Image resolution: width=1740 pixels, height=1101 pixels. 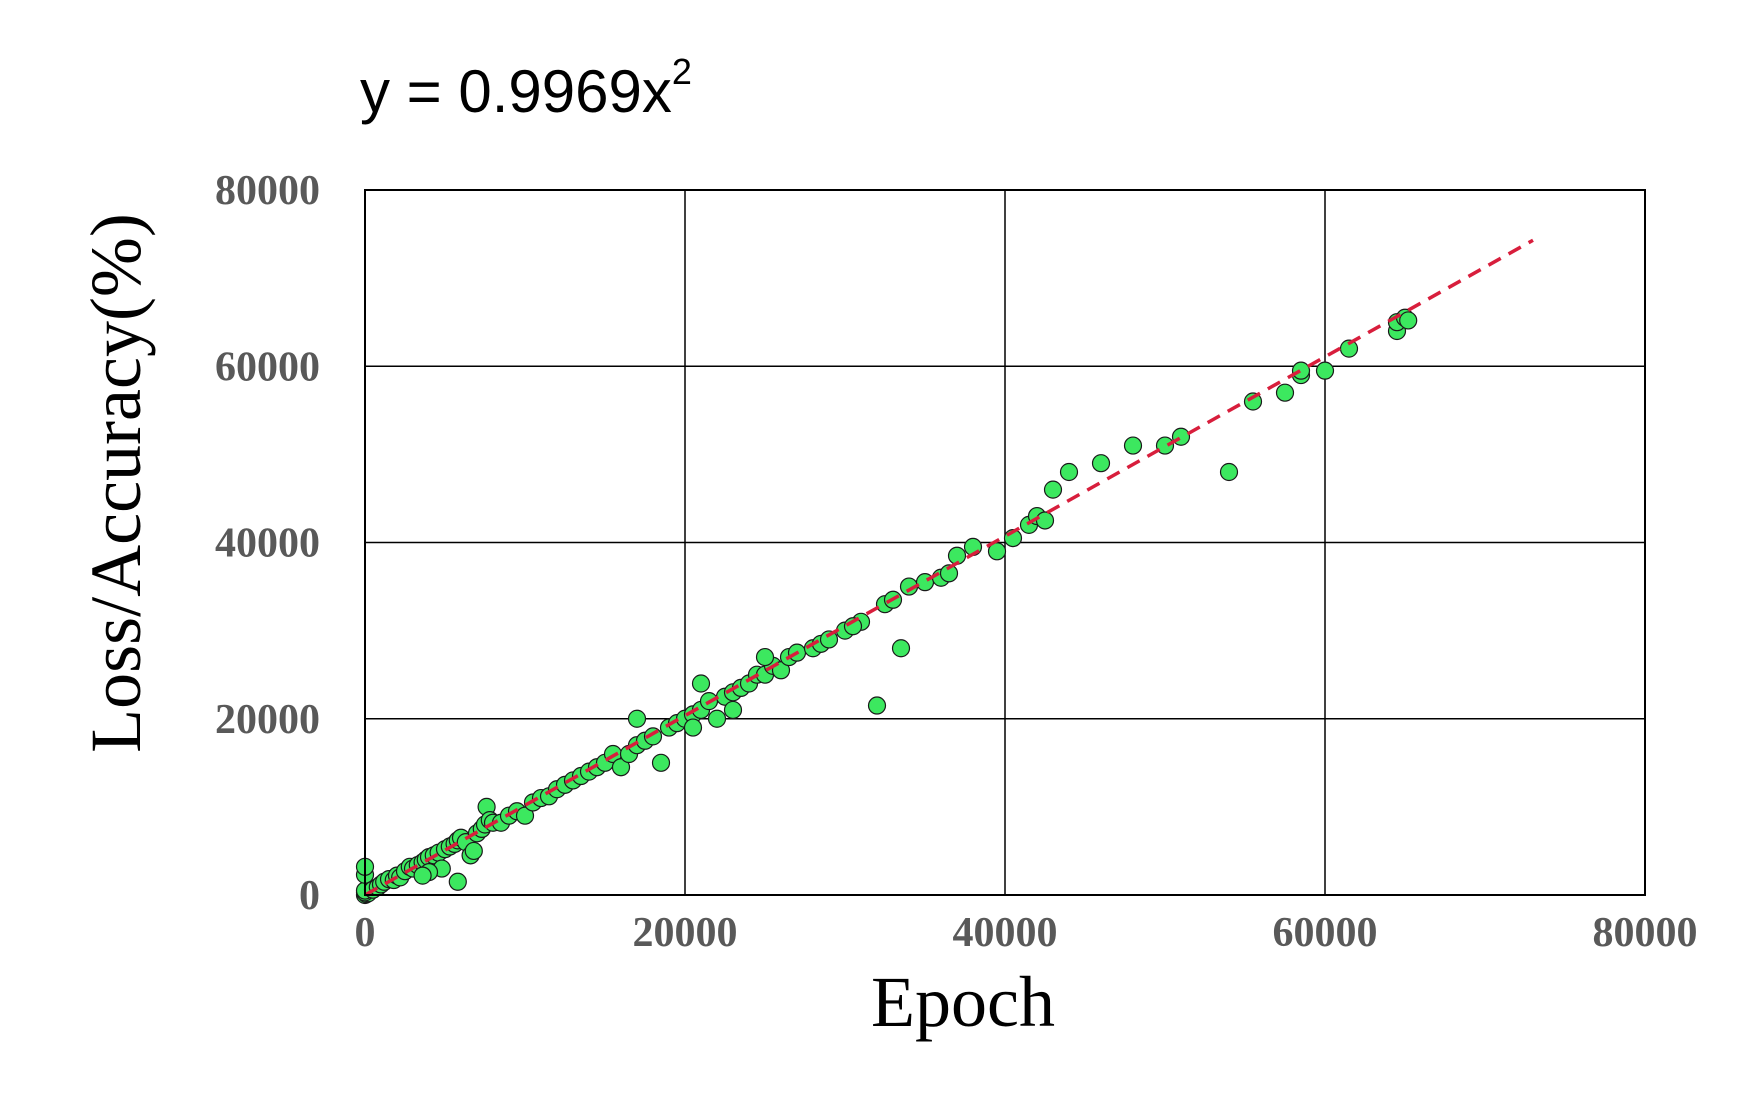 I want to click on equation-superscript: 2, so click(x=682, y=71).